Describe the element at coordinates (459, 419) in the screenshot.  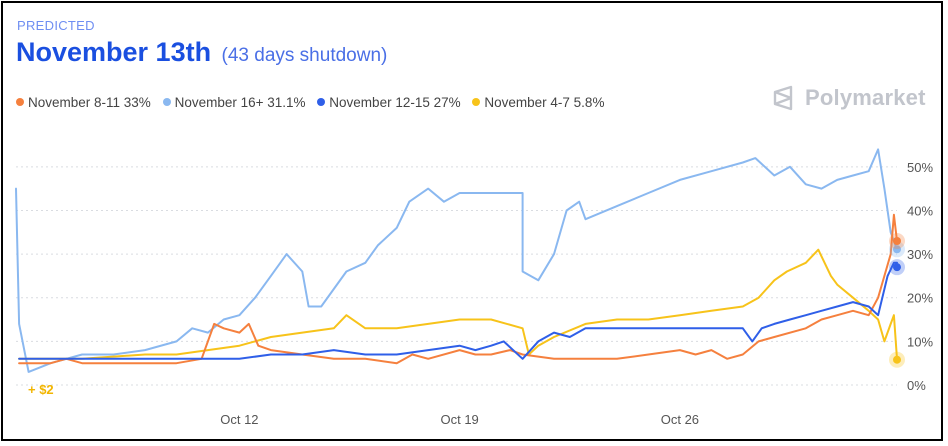
I see `x-tick-label: Oct 19` at that location.